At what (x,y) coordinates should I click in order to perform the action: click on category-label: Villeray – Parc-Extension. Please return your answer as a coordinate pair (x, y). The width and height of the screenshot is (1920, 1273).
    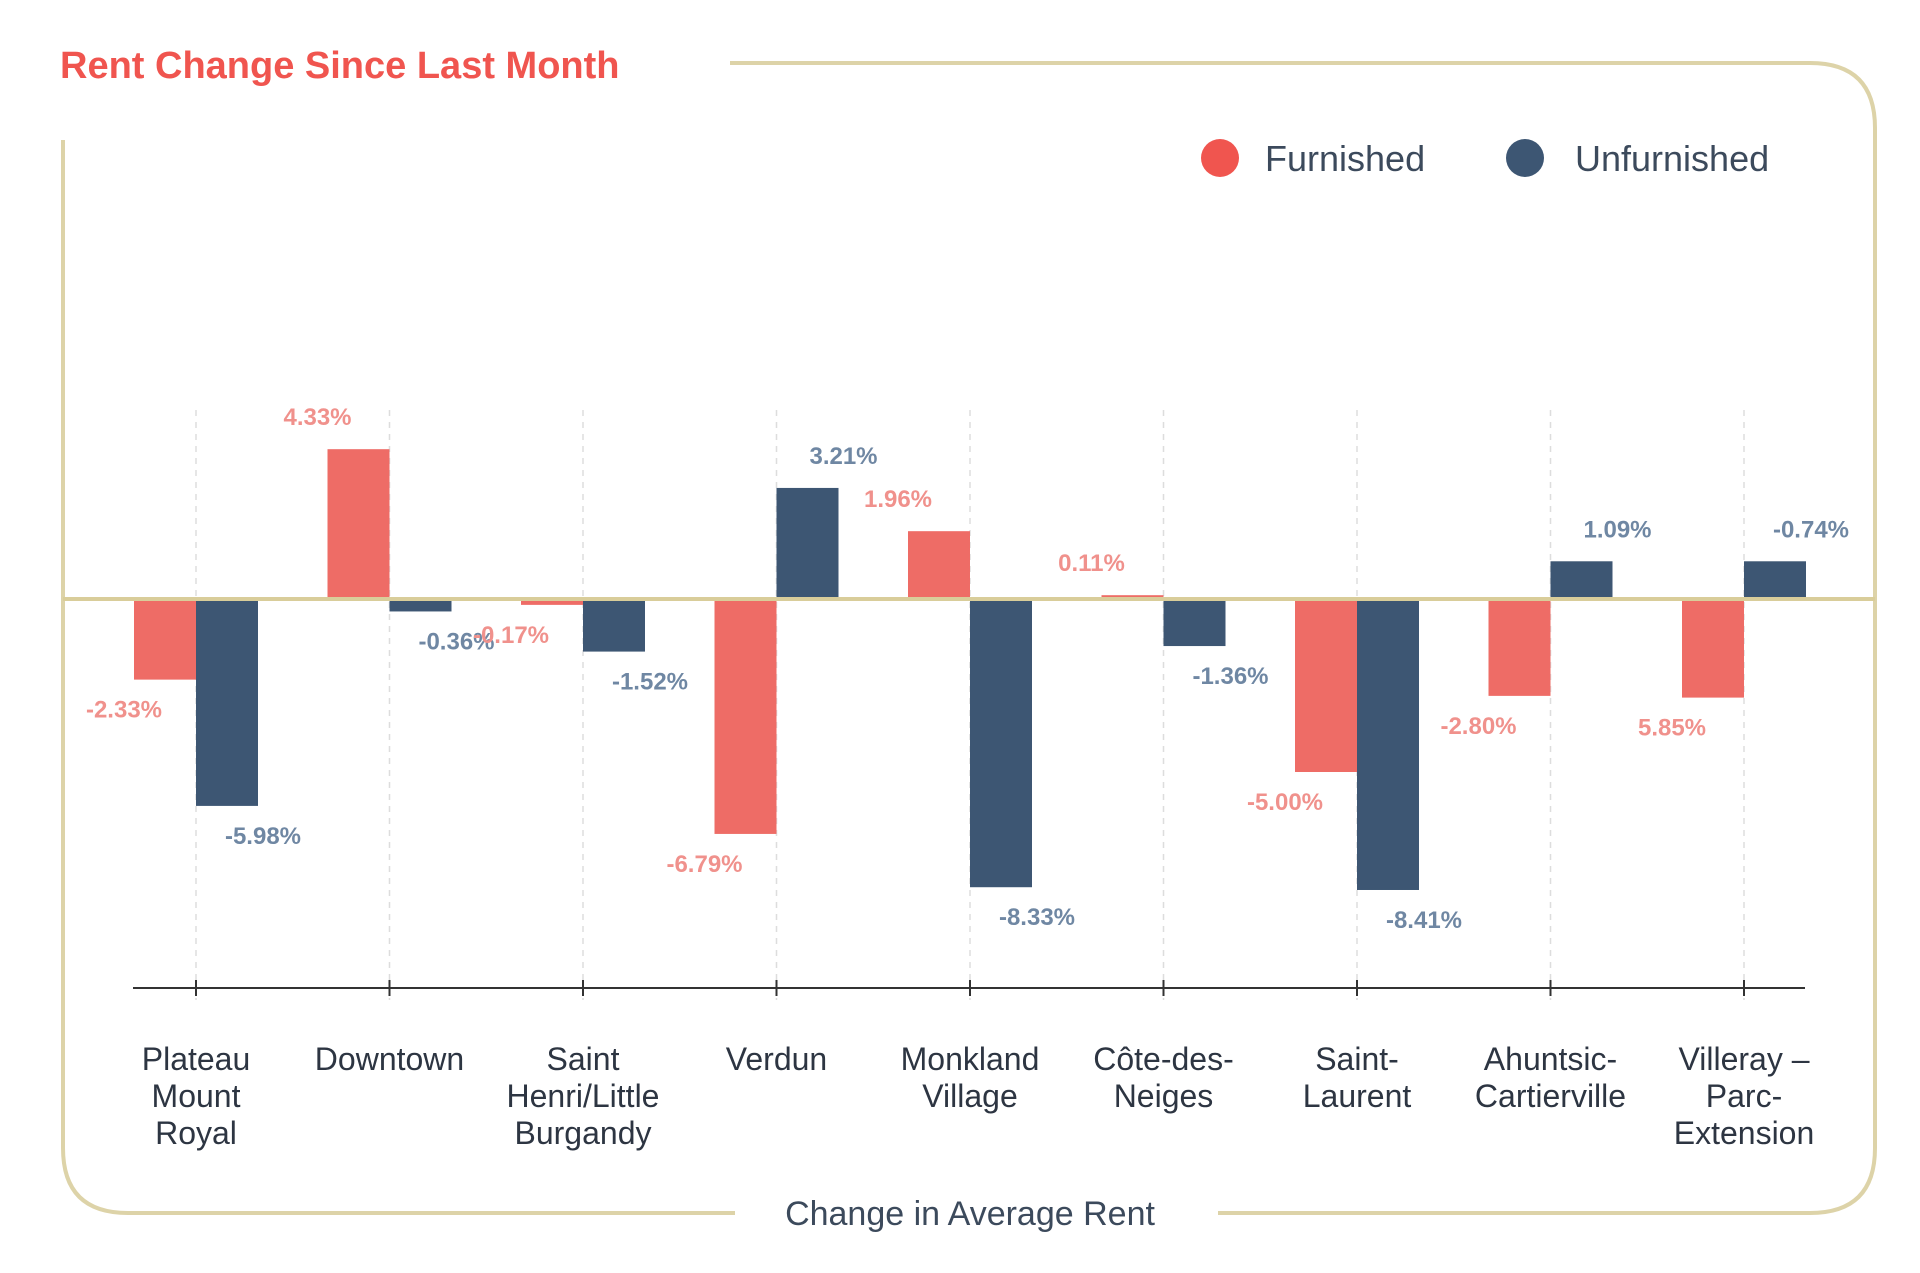
    Looking at the image, I should click on (1744, 1096).